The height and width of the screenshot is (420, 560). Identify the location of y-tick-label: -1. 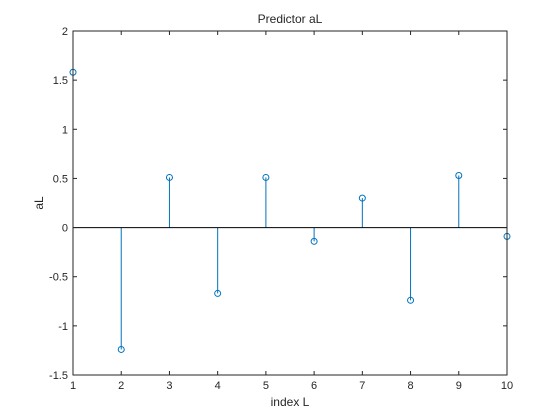
(63, 327).